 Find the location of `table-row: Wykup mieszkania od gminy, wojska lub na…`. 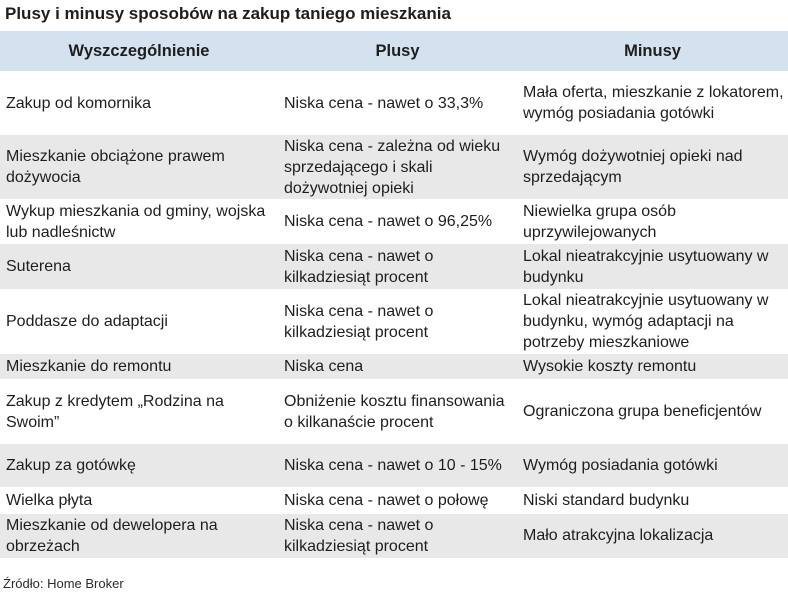

table-row: Wykup mieszkania od gminy, wojska lub na… is located at coordinates (394, 221).